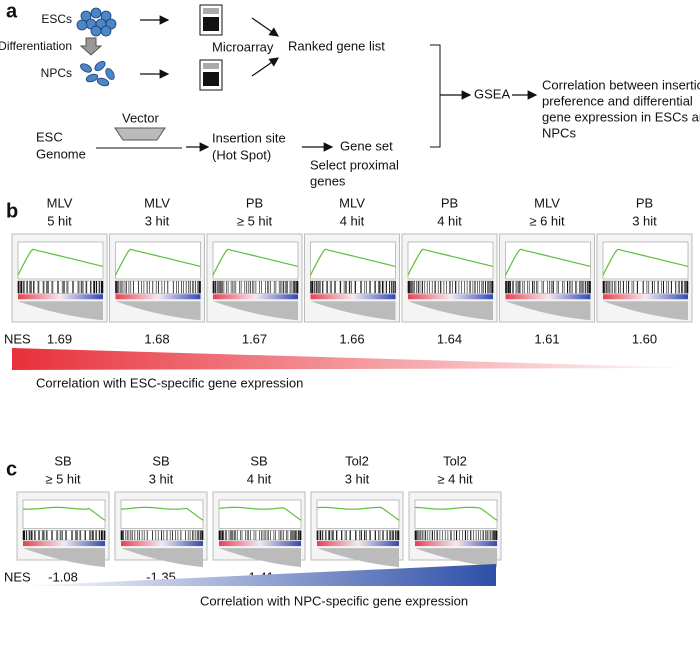  What do you see at coordinates (355, 359) in the screenshot?
I see `gradient-wedge` at bounding box center [355, 359].